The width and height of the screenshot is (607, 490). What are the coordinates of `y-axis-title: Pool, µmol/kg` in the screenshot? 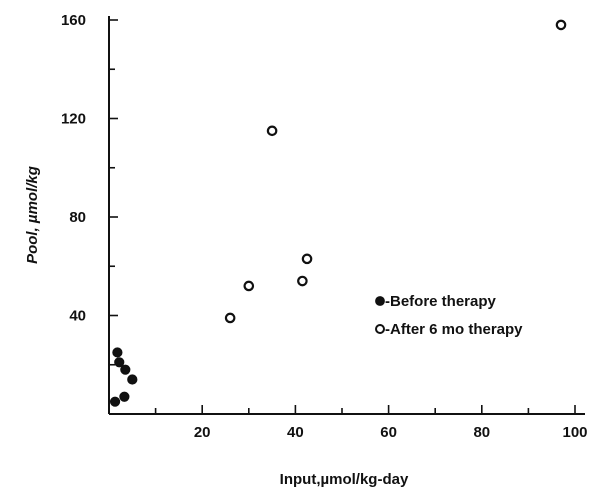 It's located at (32, 215).